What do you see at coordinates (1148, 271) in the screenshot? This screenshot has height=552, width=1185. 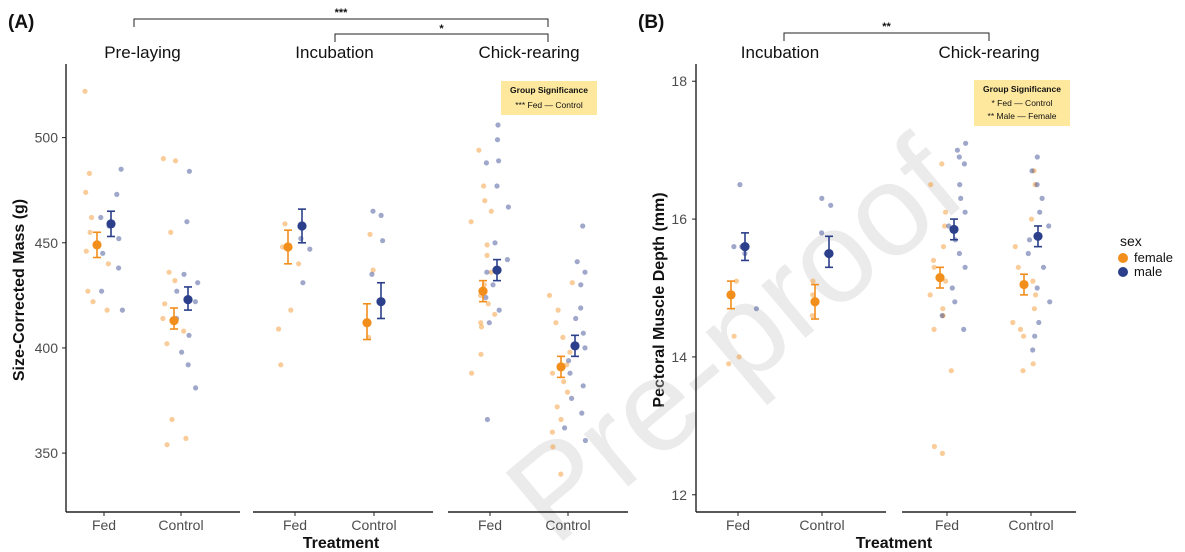 I see `legend-label-male: male` at bounding box center [1148, 271].